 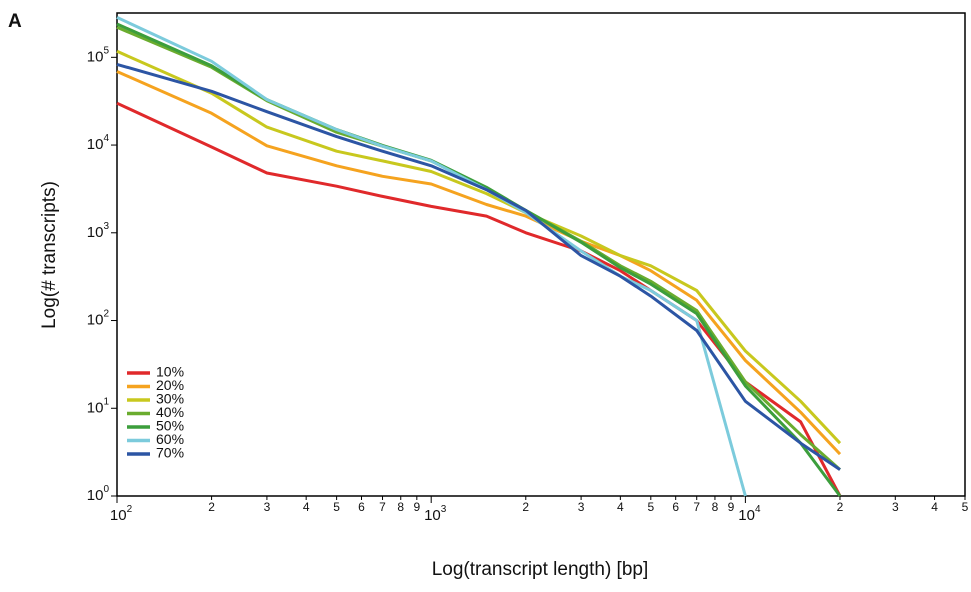 What do you see at coordinates (170, 412) in the screenshot?
I see `legend-label: 40%` at bounding box center [170, 412].